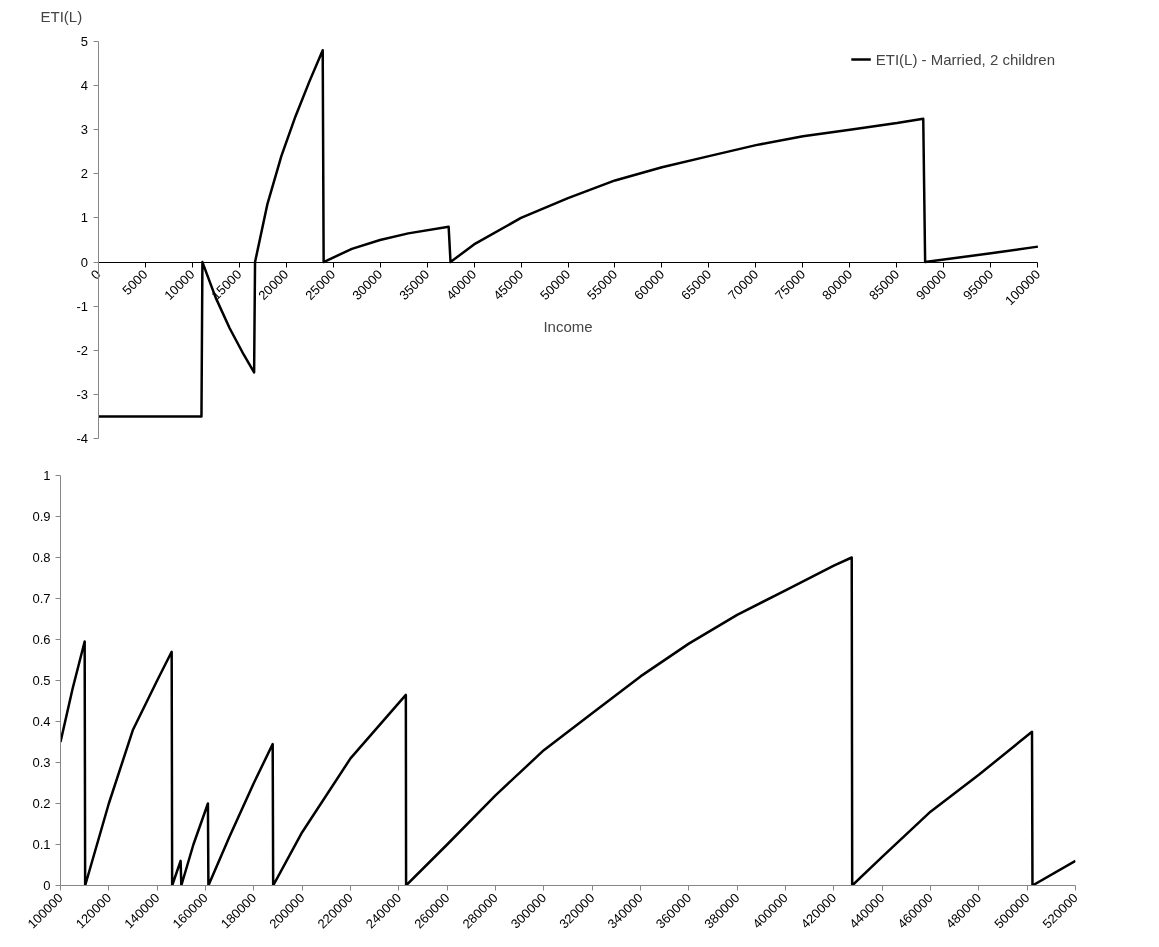 This screenshot has height=947, width=1159. Describe the element at coordinates (41, 762) in the screenshot. I see `y-tick-label: 0.3` at that location.